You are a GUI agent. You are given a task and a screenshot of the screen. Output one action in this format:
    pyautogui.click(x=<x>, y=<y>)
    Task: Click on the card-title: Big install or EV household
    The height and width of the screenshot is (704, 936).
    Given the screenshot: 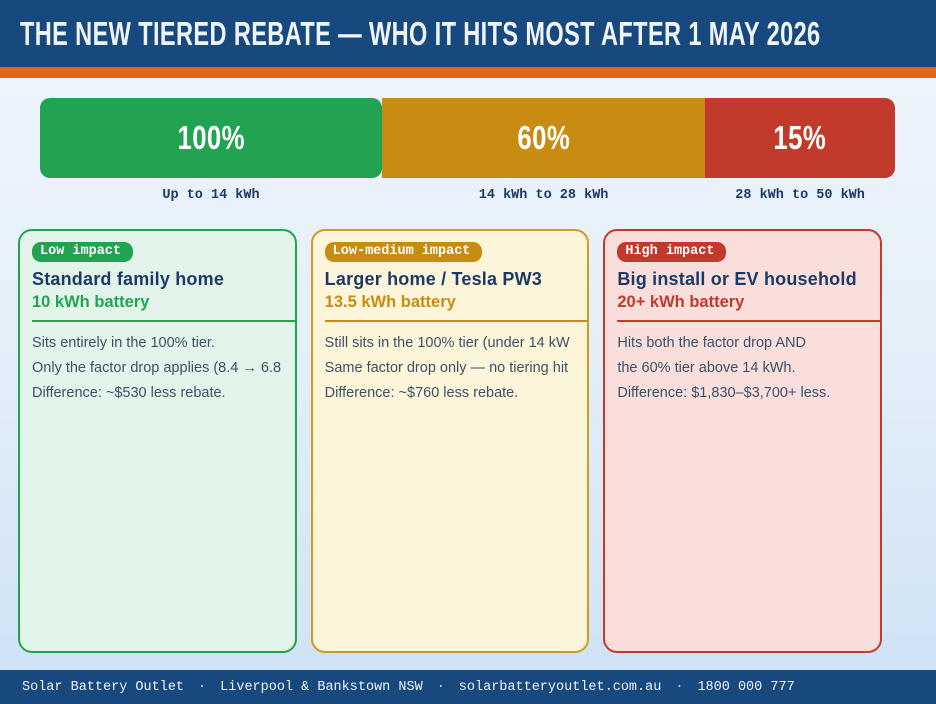 What is the action you would take?
    pyautogui.click(x=737, y=279)
    